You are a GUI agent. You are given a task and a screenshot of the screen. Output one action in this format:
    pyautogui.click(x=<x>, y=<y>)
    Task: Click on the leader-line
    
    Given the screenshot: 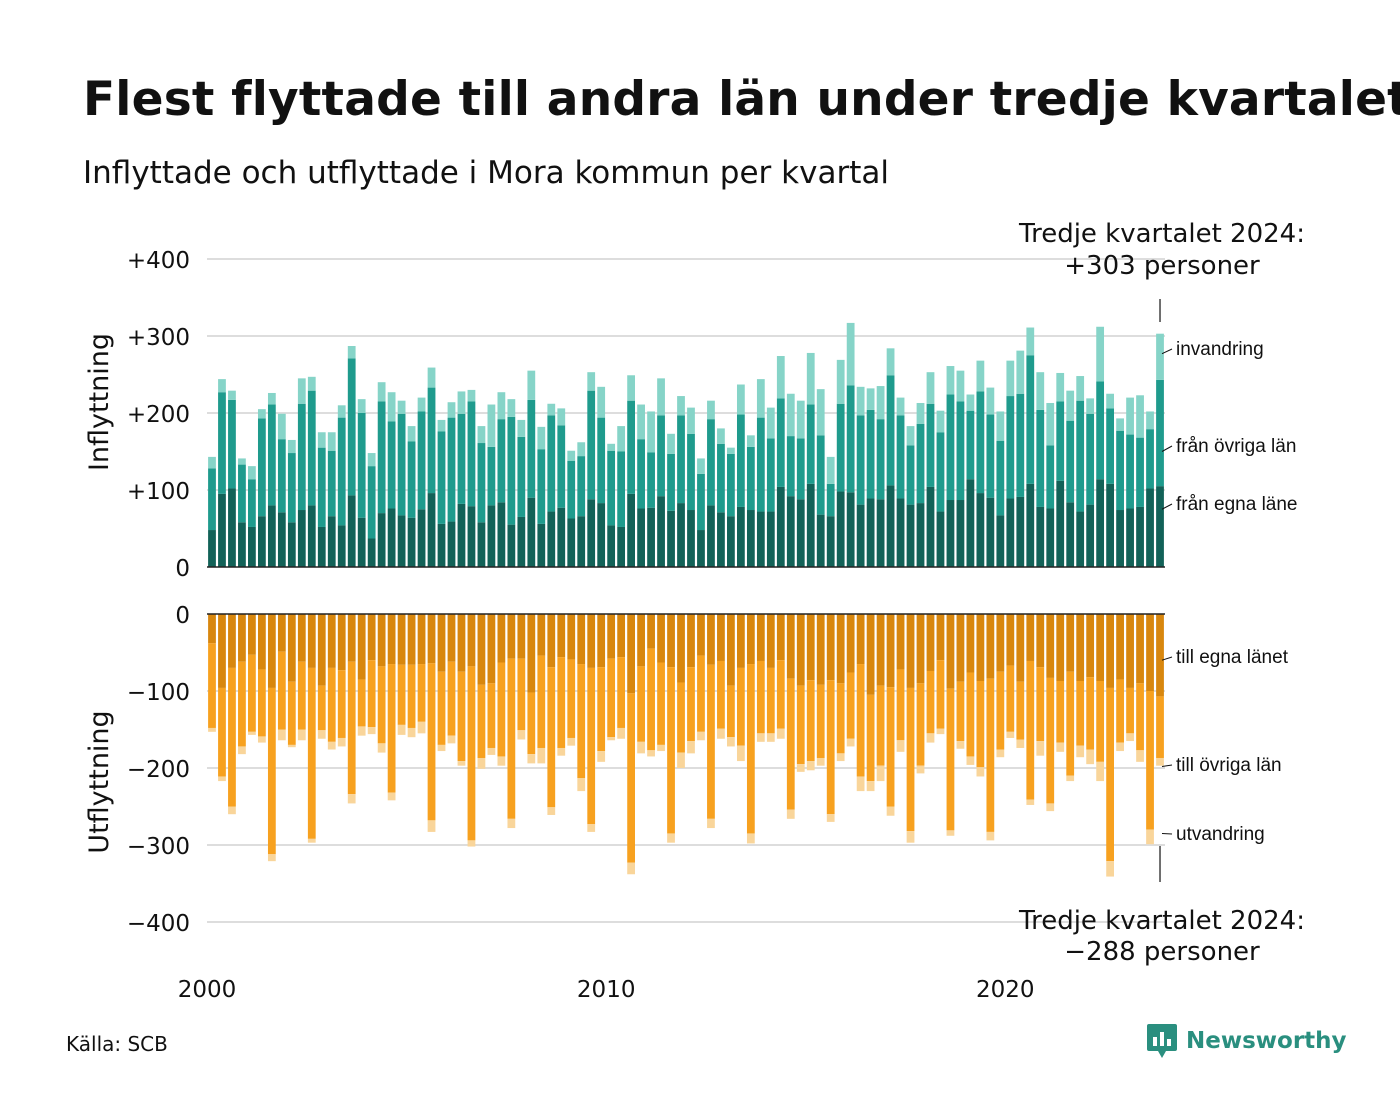 What is the action you would take?
    pyautogui.click(x=1167, y=833)
    